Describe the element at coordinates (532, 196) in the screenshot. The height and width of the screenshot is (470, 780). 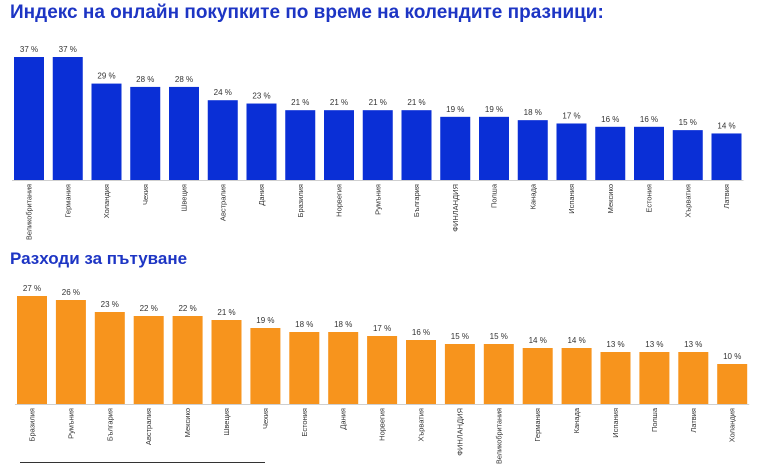
I see `online-category-label: Канада` at that location.